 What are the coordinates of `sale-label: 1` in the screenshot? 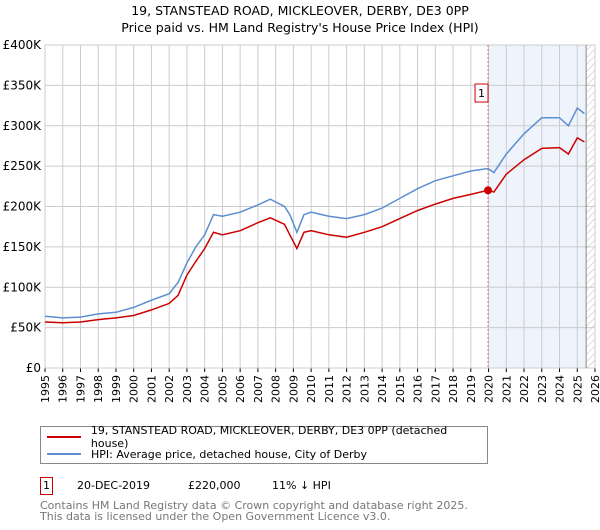 It's located at (481, 93).